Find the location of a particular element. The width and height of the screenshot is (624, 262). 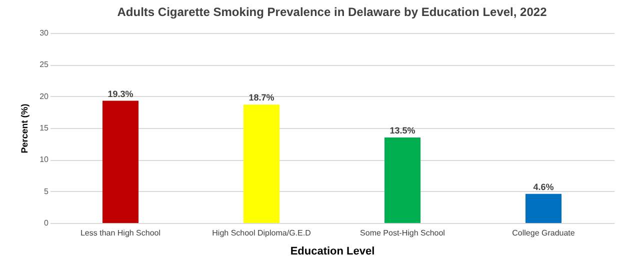

data-label: 13.5% is located at coordinates (403, 131).